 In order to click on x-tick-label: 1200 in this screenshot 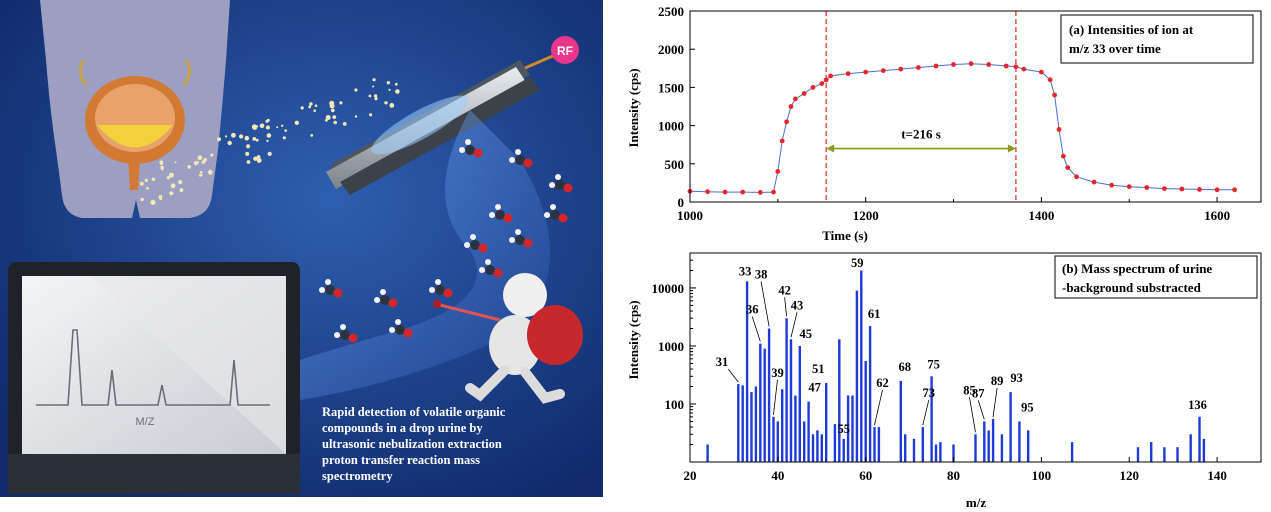, I will do `click(866, 215)`.